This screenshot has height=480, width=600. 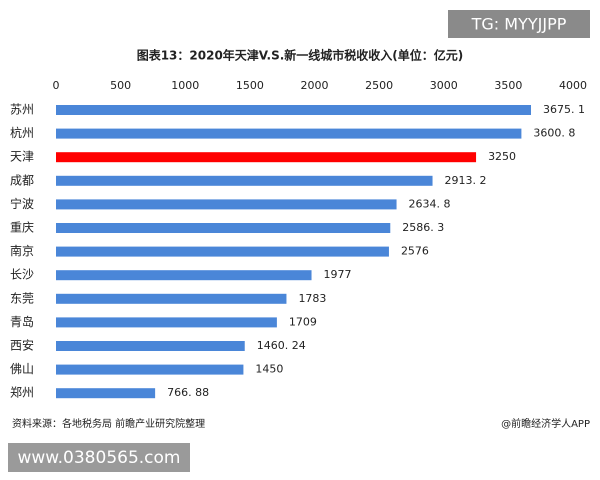 I want to click on y-tick-label: 宁波, so click(x=22, y=203).